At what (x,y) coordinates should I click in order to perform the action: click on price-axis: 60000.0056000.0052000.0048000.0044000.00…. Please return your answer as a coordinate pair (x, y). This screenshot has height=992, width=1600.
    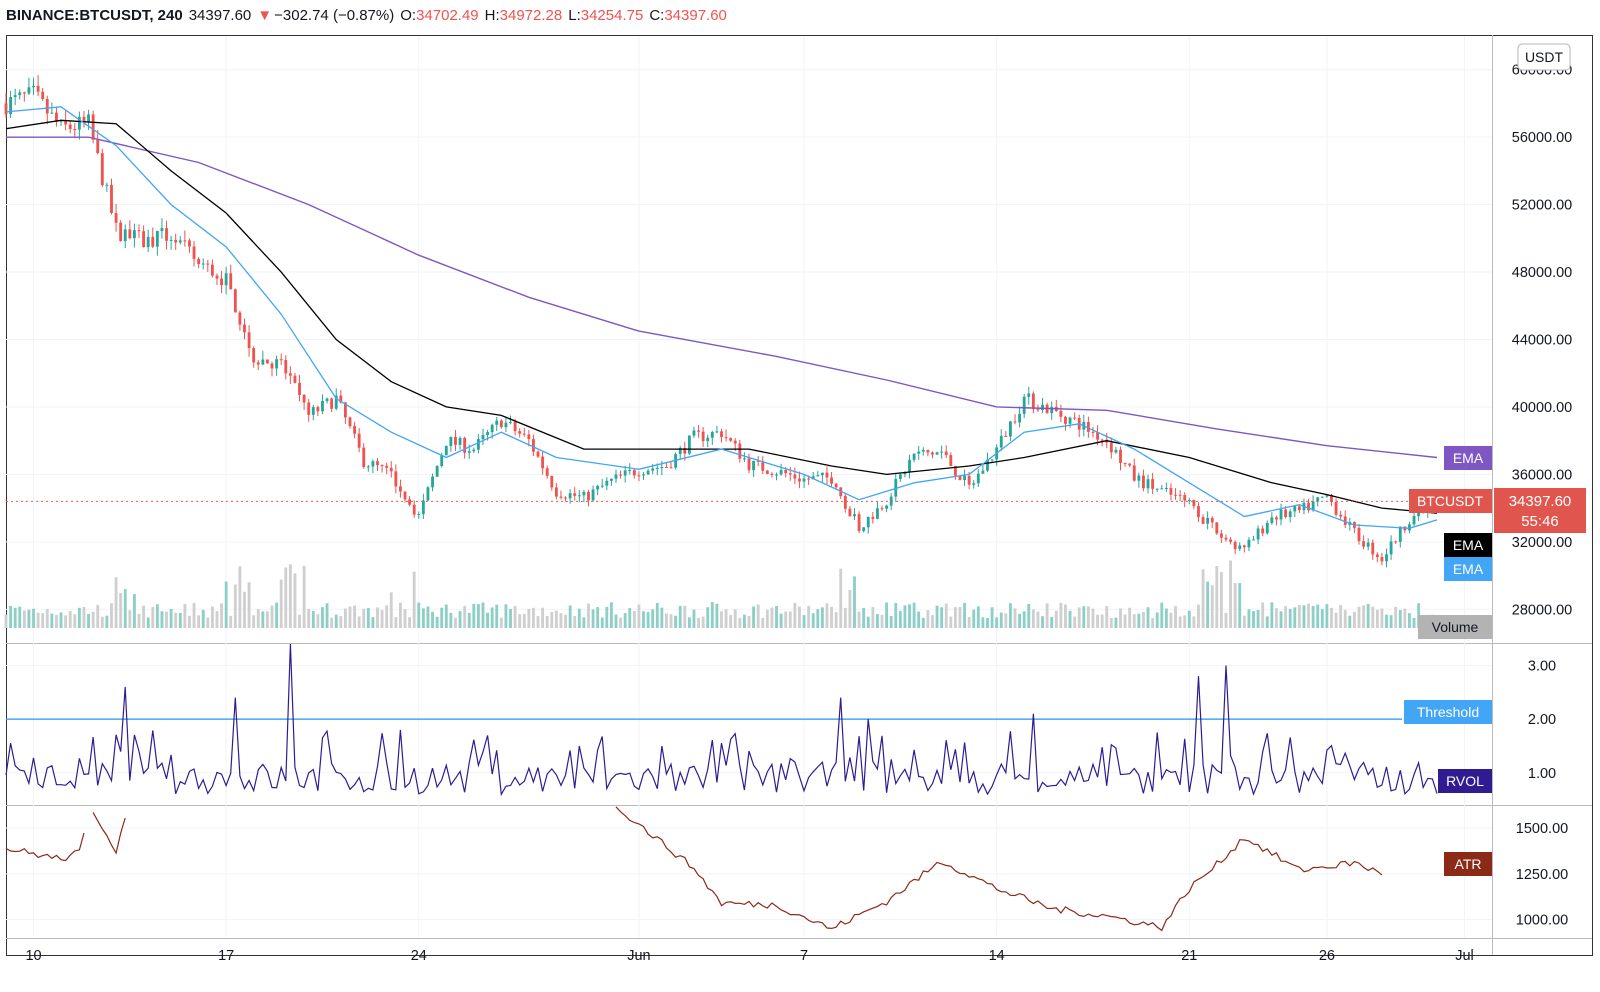
    Looking at the image, I should click on (1542, 496).